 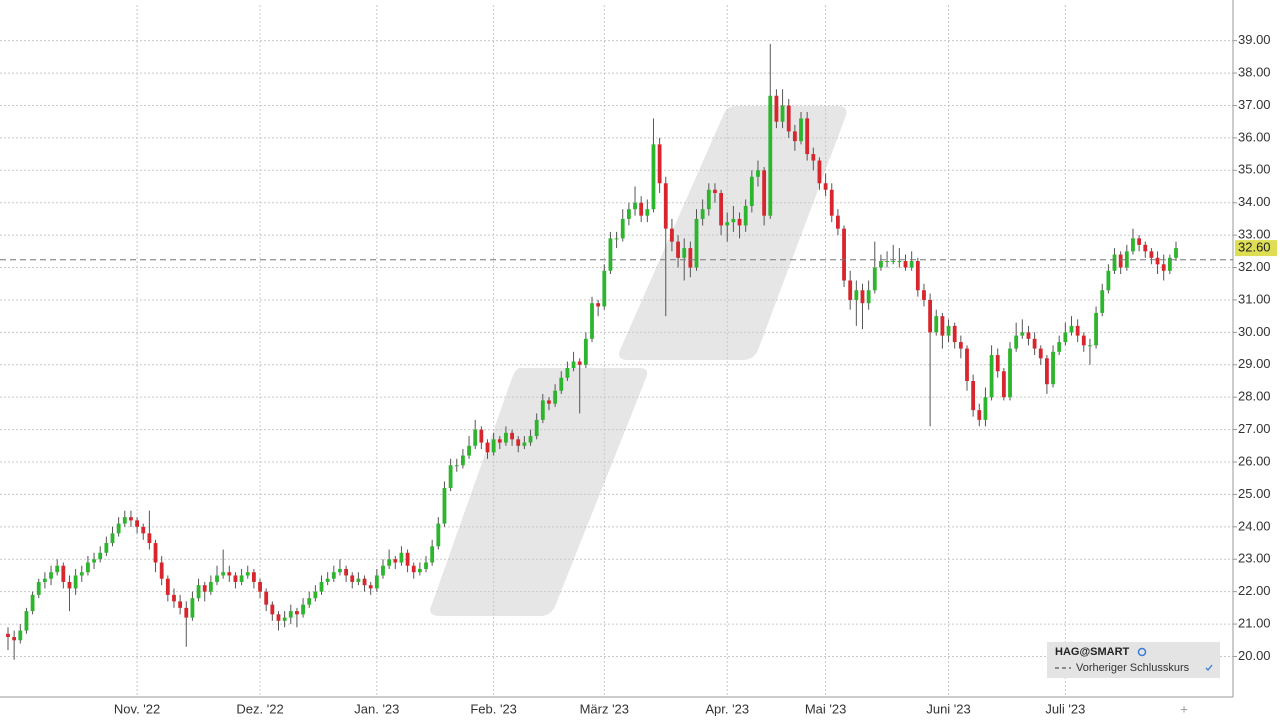 I want to click on y-tick-label: 21.00, so click(x=1254, y=623).